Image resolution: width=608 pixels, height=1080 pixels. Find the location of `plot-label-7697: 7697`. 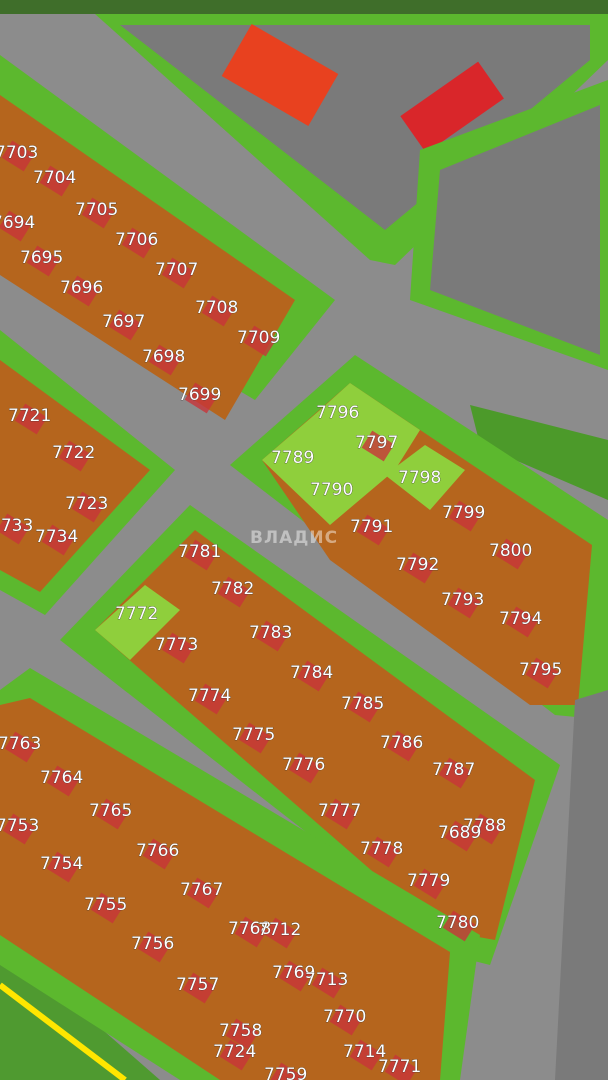

plot-label-7697: 7697 is located at coordinates (124, 322).